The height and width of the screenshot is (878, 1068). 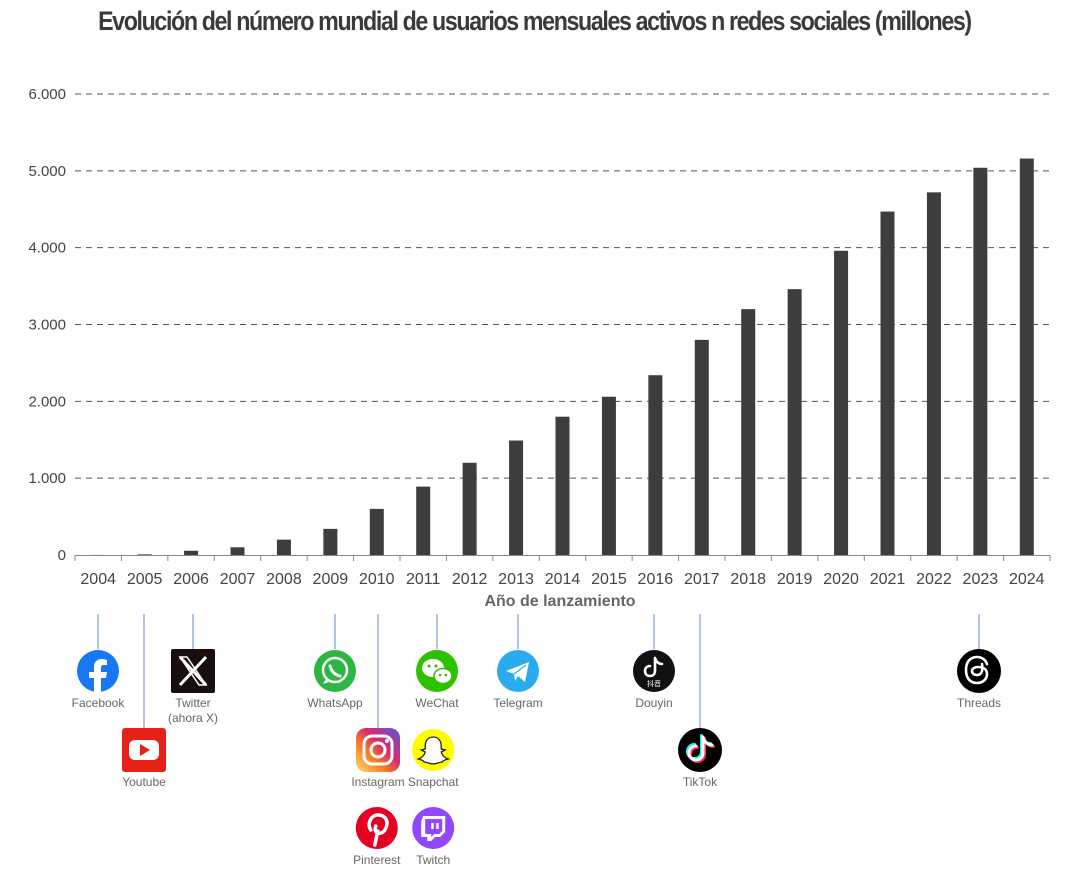 What do you see at coordinates (700, 782) in the screenshot?
I see `app-label: TikTok` at bounding box center [700, 782].